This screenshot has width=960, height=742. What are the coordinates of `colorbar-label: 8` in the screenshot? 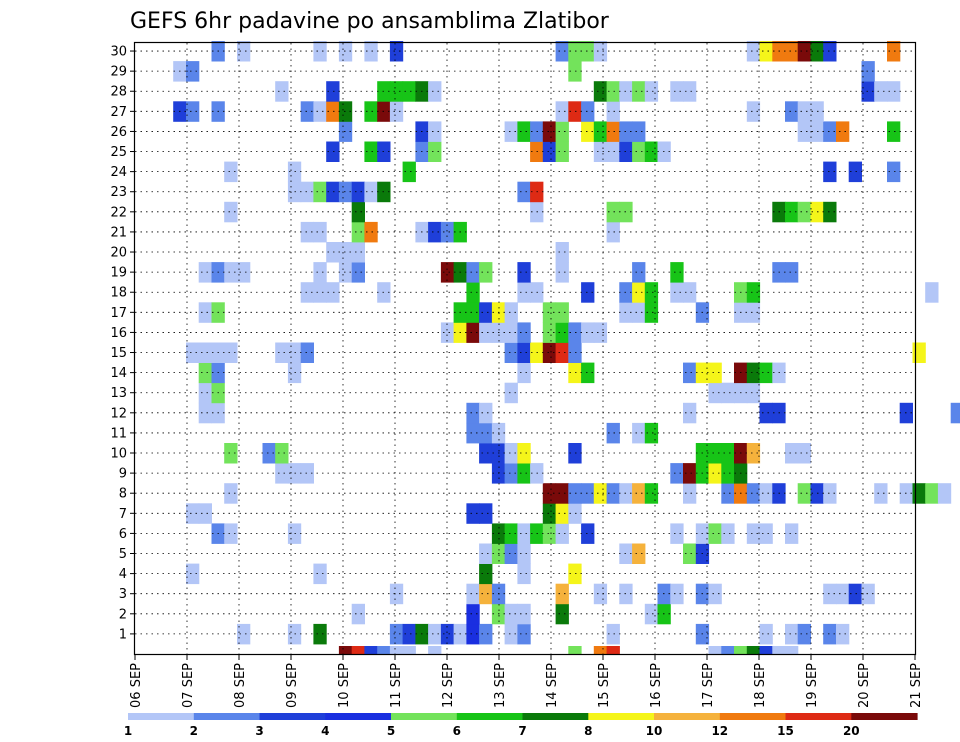 It's located at (588, 731).